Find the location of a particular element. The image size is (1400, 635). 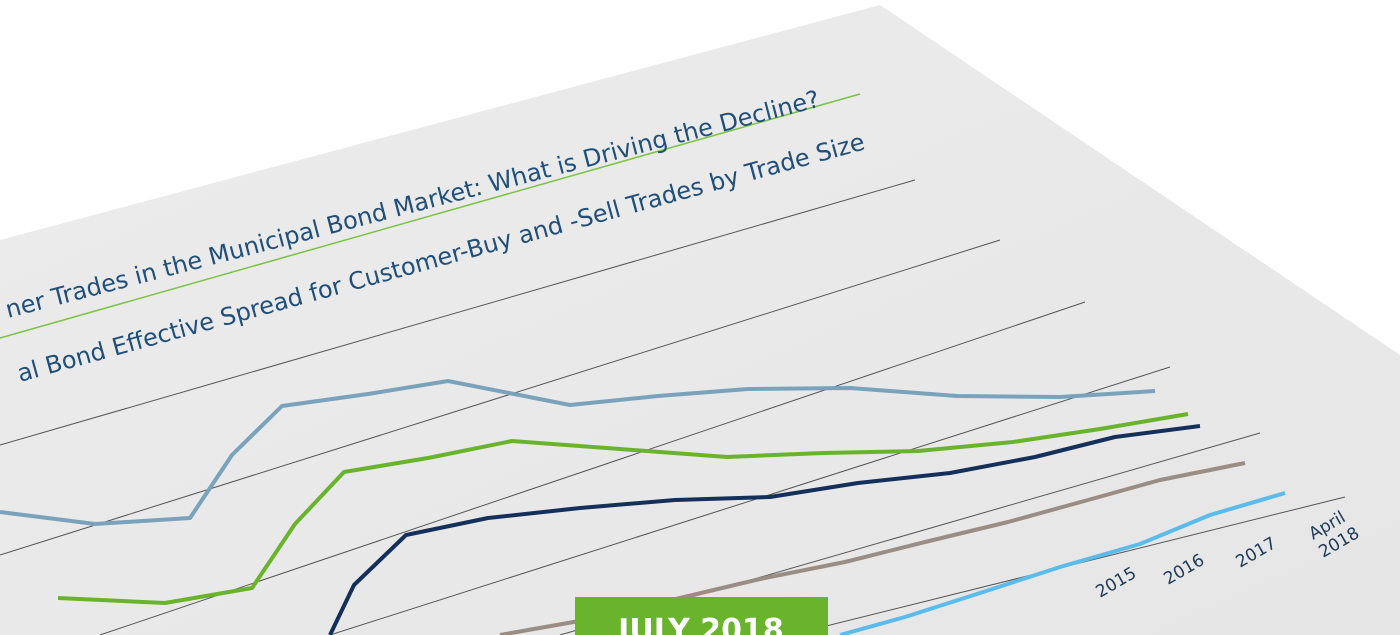

badge is located at coordinates (701, 616).